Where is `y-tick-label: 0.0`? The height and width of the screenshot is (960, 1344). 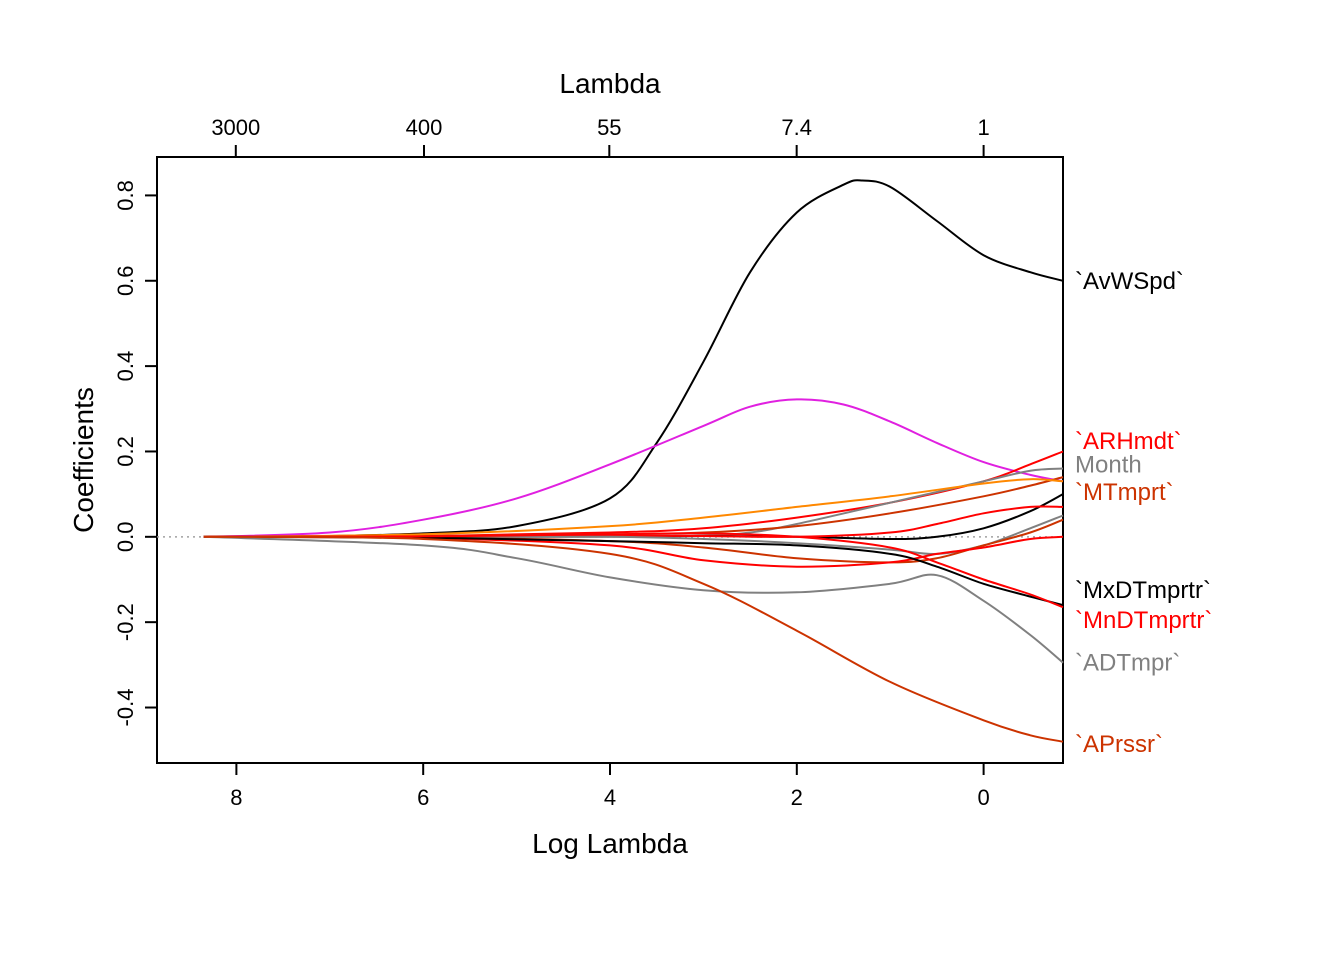
y-tick-label: 0.0 is located at coordinates (125, 537).